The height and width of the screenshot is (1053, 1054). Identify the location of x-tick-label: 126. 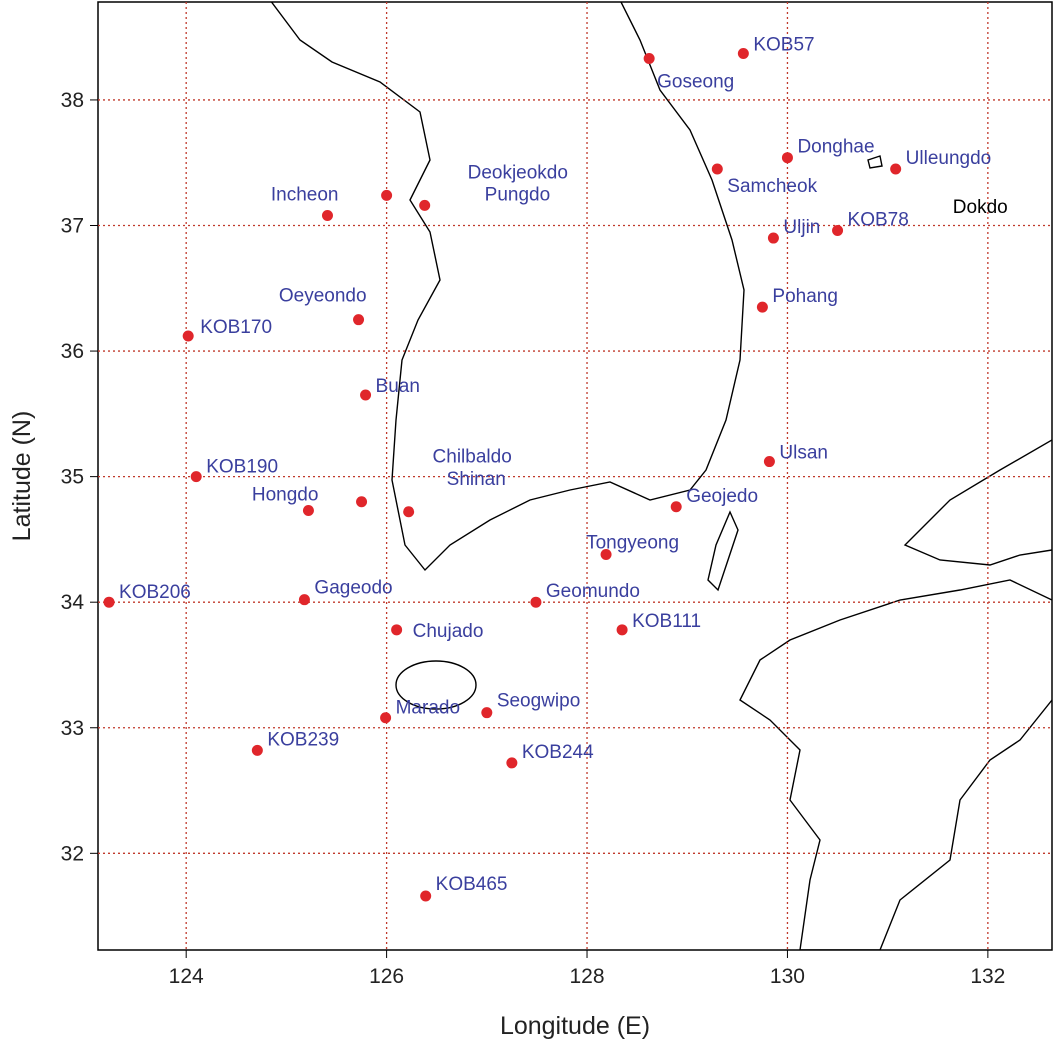
(386, 976).